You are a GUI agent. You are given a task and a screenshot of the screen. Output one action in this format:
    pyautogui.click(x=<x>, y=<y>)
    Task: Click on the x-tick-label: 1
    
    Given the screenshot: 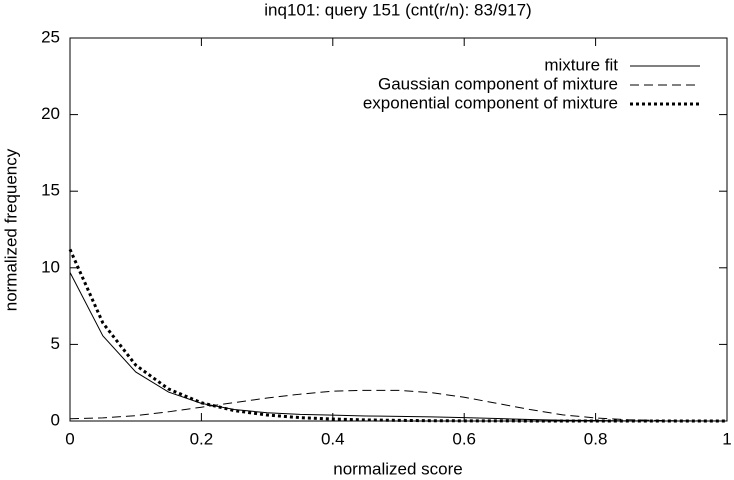 What is the action you would take?
    pyautogui.click(x=726, y=438)
    